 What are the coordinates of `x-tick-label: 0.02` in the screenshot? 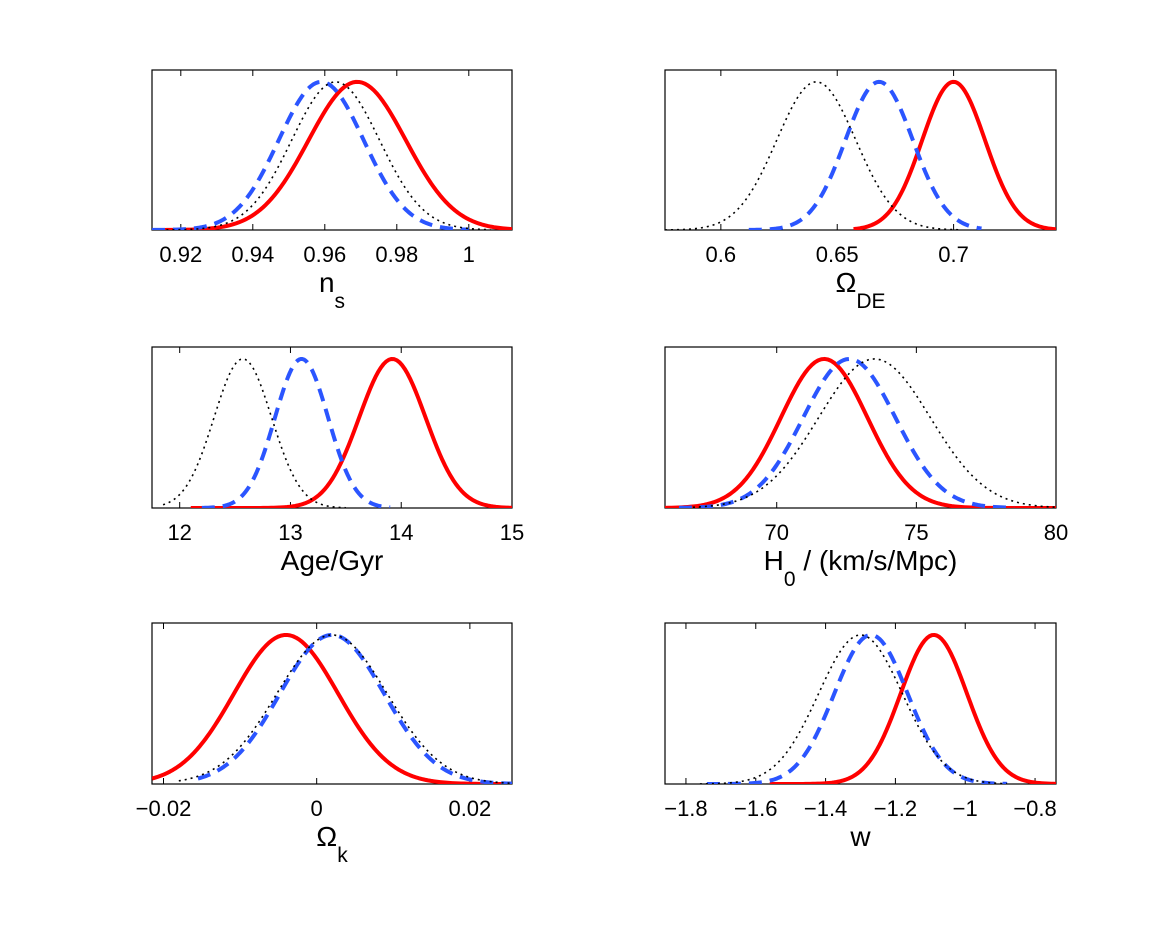 It's located at (469, 808).